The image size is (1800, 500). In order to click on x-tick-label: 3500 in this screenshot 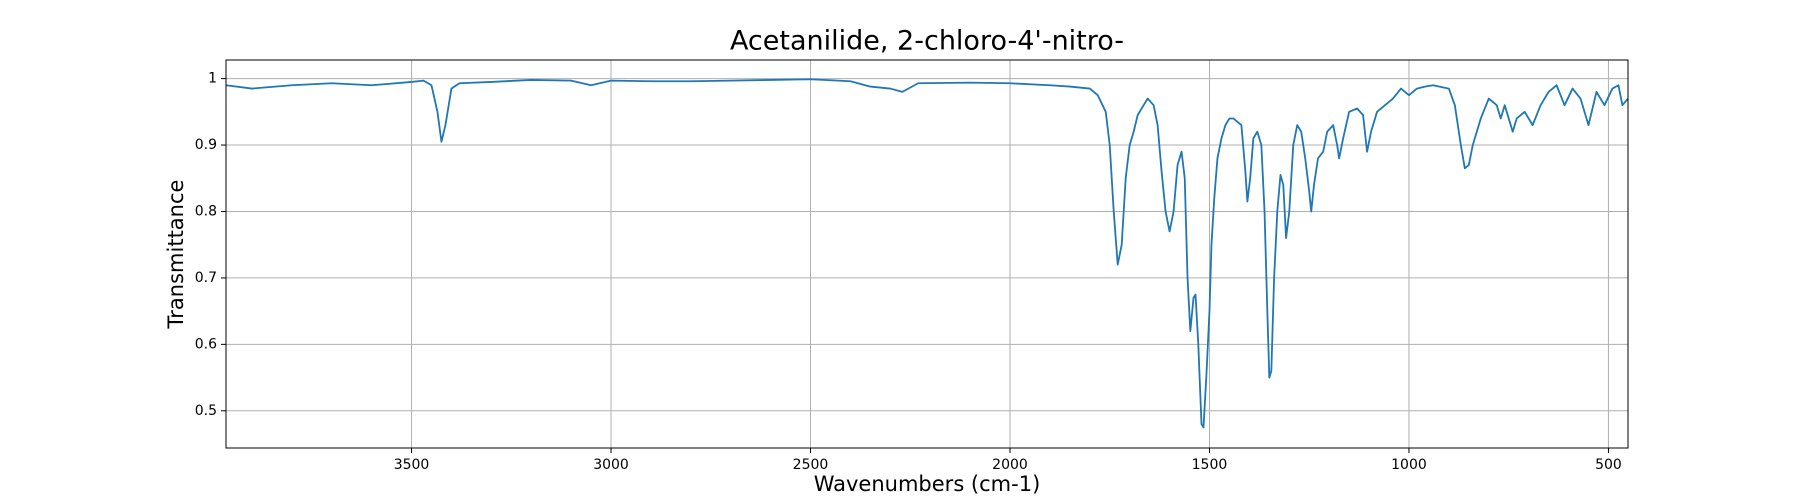, I will do `click(412, 465)`.